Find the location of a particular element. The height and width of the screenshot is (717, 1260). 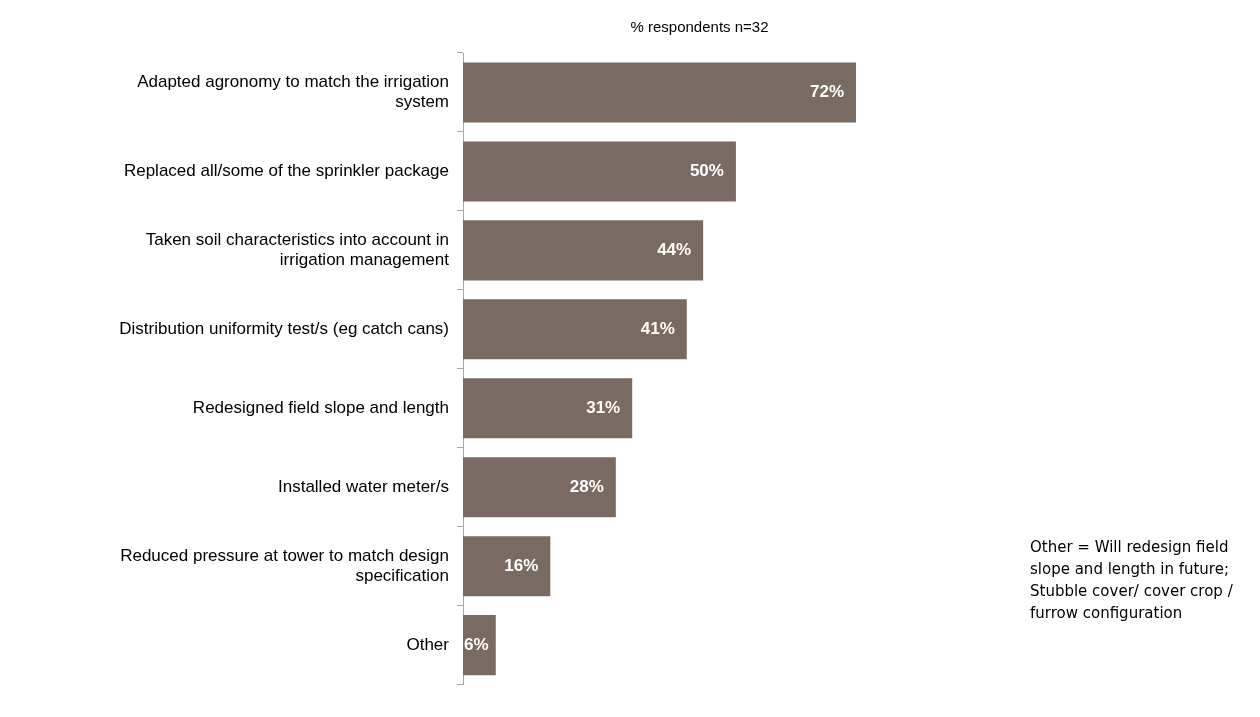

y-tick-label: Replaced all/some of the sprinkler package is located at coordinates (286, 171).